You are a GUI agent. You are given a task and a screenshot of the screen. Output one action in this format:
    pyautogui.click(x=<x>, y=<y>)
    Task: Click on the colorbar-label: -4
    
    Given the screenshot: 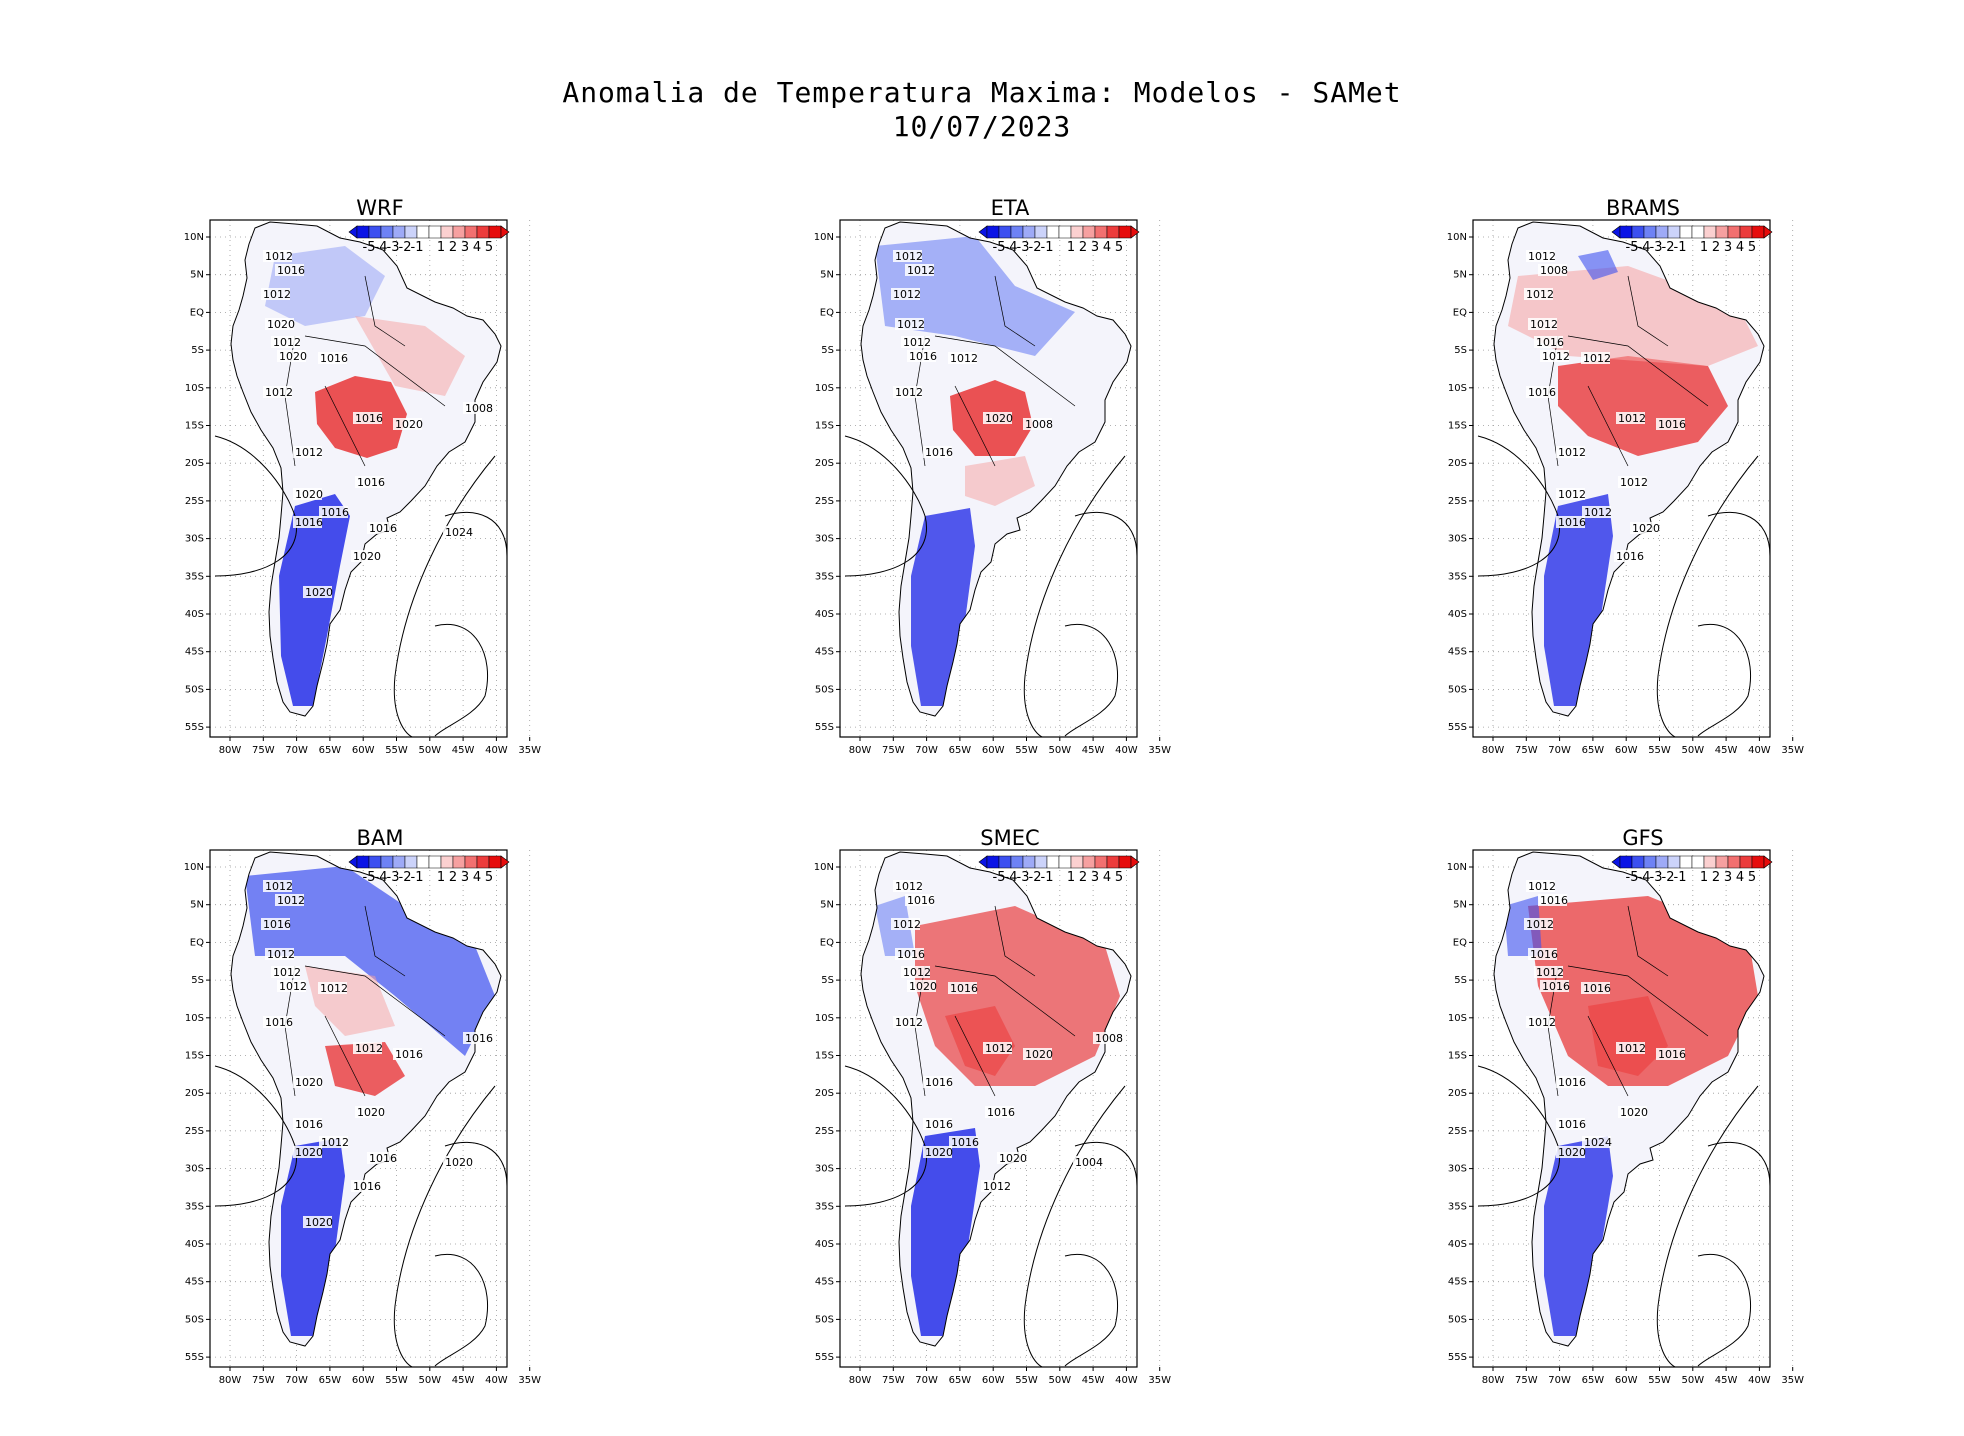 What is the action you would take?
    pyautogui.click(x=1011, y=877)
    